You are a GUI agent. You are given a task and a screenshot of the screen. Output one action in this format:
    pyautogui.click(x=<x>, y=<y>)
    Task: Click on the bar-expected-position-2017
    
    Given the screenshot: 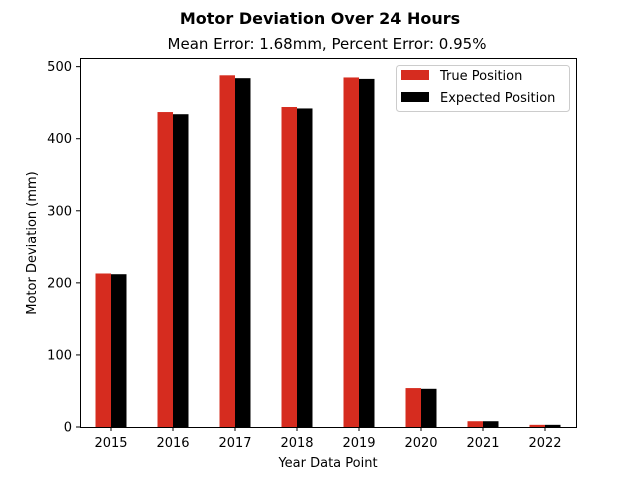 What is the action you would take?
    pyautogui.click(x=243, y=253)
    